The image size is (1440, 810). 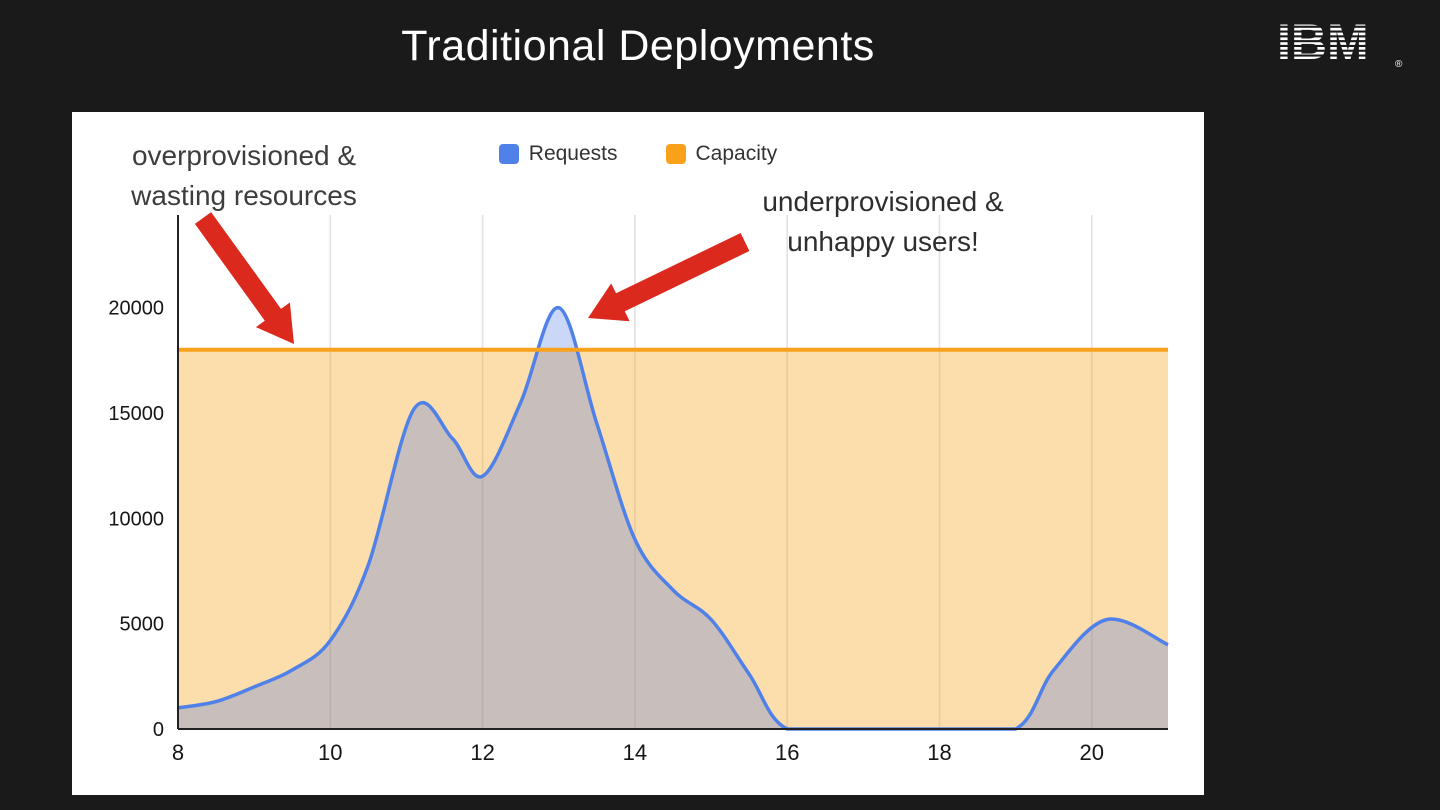 What do you see at coordinates (787, 752) in the screenshot?
I see `x-tick-label: 16` at bounding box center [787, 752].